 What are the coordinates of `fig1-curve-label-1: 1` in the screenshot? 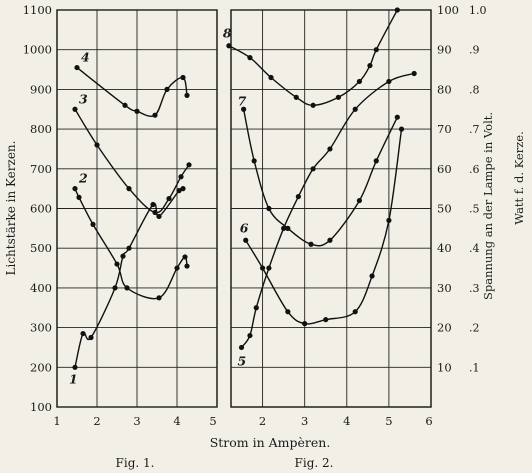 It's located at (73, 378).